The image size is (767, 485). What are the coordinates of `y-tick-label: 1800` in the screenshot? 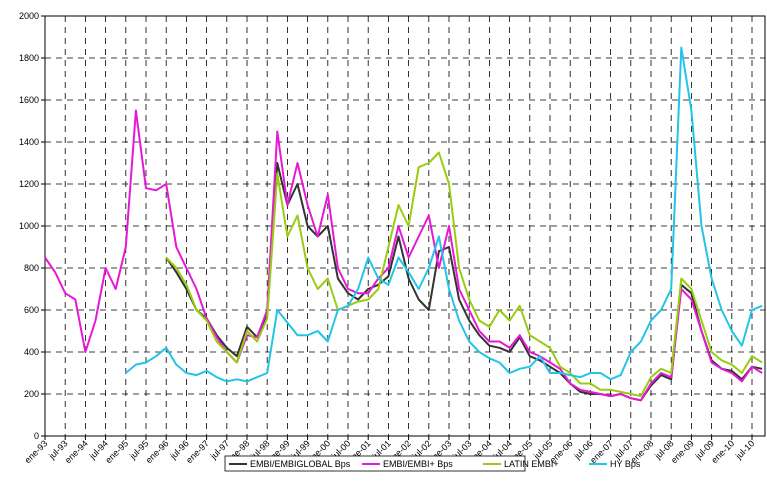 It's located at (29, 58).